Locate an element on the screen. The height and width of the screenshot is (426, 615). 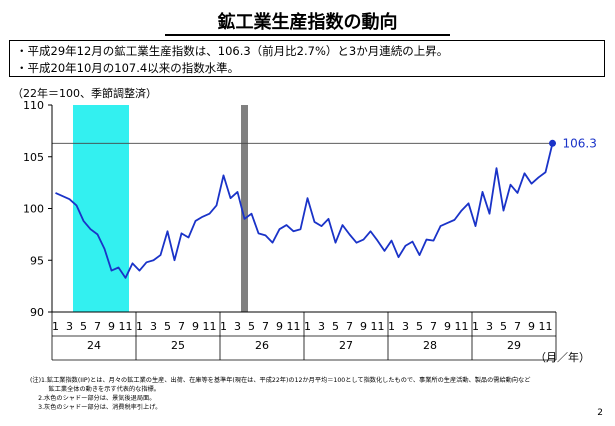
consumption-tax-shading is located at coordinates (244, 208).